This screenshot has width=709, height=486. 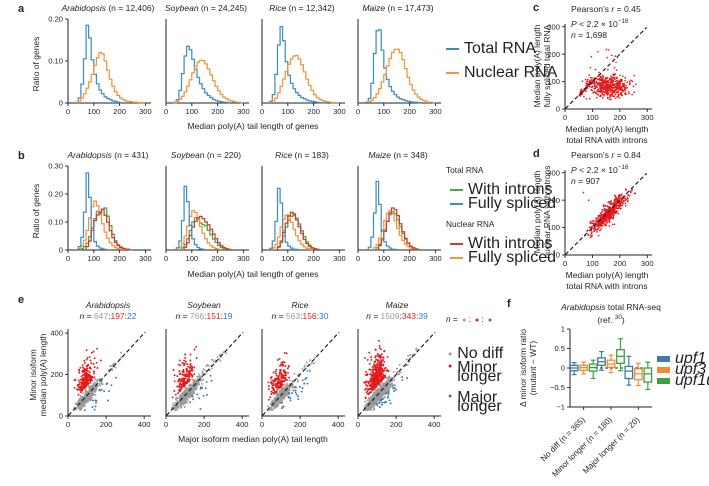 I want to click on species-name: Arabidopsis, so click(x=83, y=8).